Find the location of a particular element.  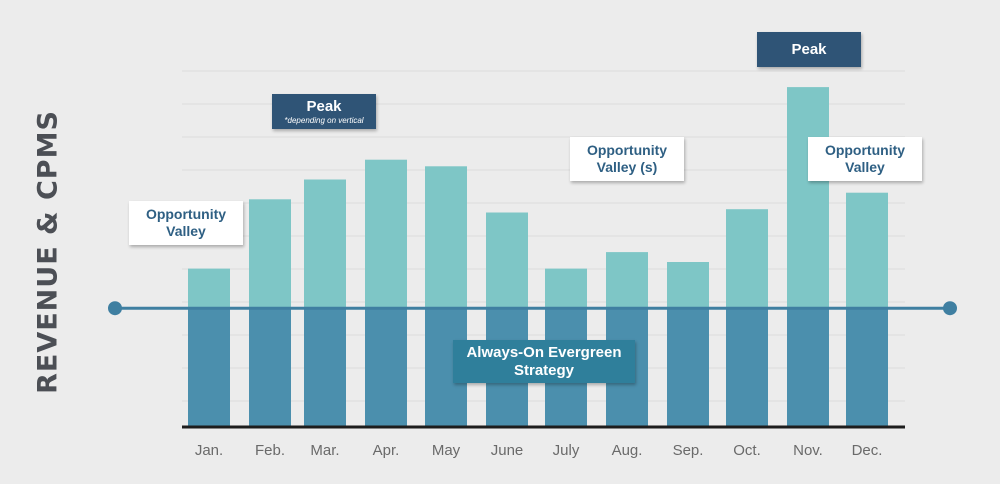

opportunity-valleys-mid-text: Opportunity Valley (s) is located at coordinates (627, 158).